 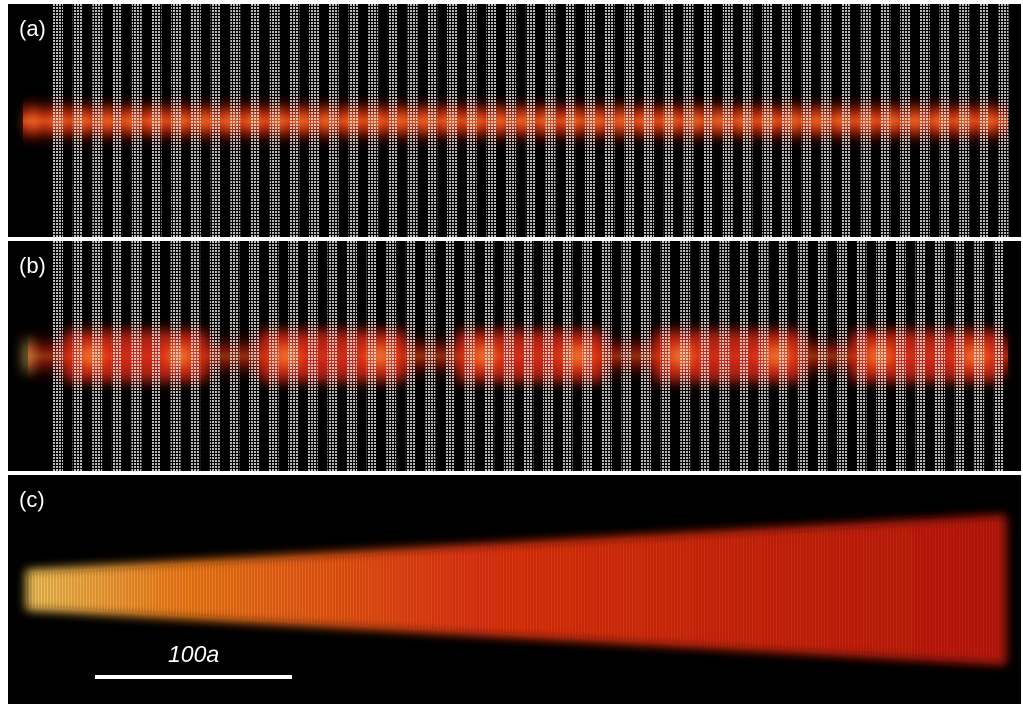 I want to click on scale-bar-label: 100a, so click(x=194, y=654).